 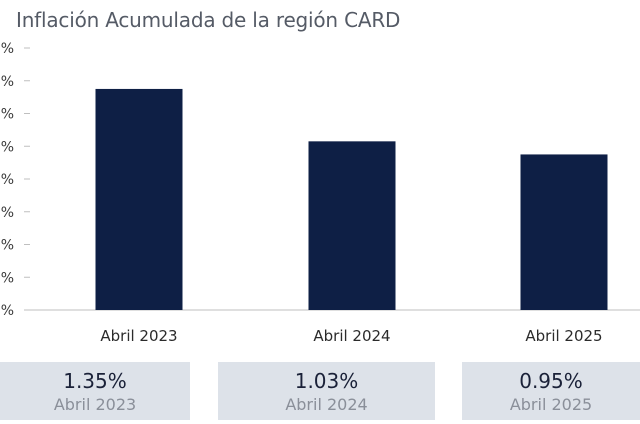 What do you see at coordinates (208, 20) in the screenshot?
I see `chart-title: Inflación Acumulada de la región CARD` at bounding box center [208, 20].